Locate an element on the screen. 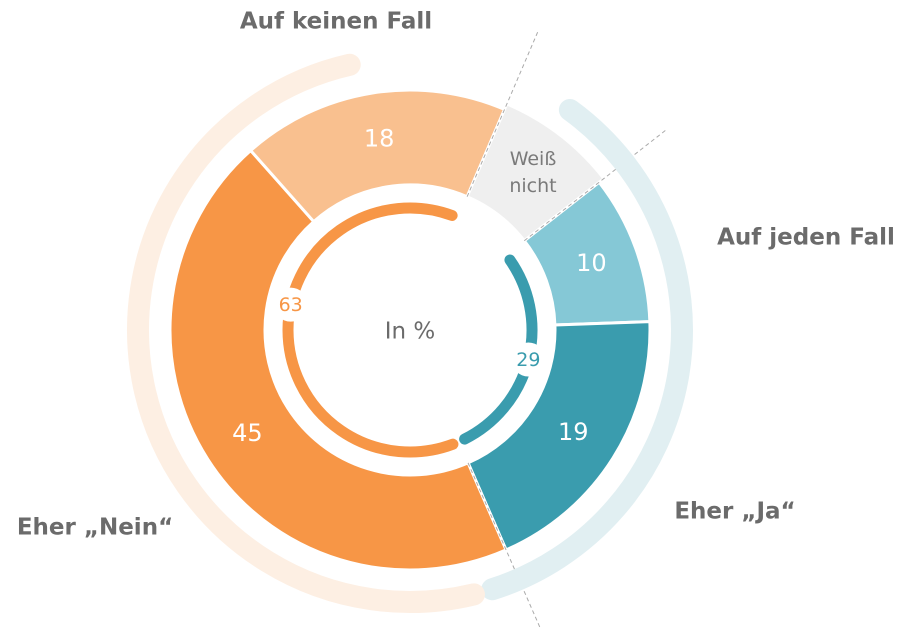  group-label: 29 is located at coordinates (528, 360).